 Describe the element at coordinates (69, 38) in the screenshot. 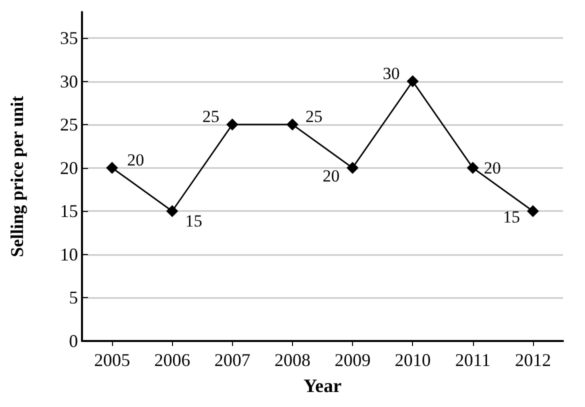

I see `y-tick-label: 35` at that location.